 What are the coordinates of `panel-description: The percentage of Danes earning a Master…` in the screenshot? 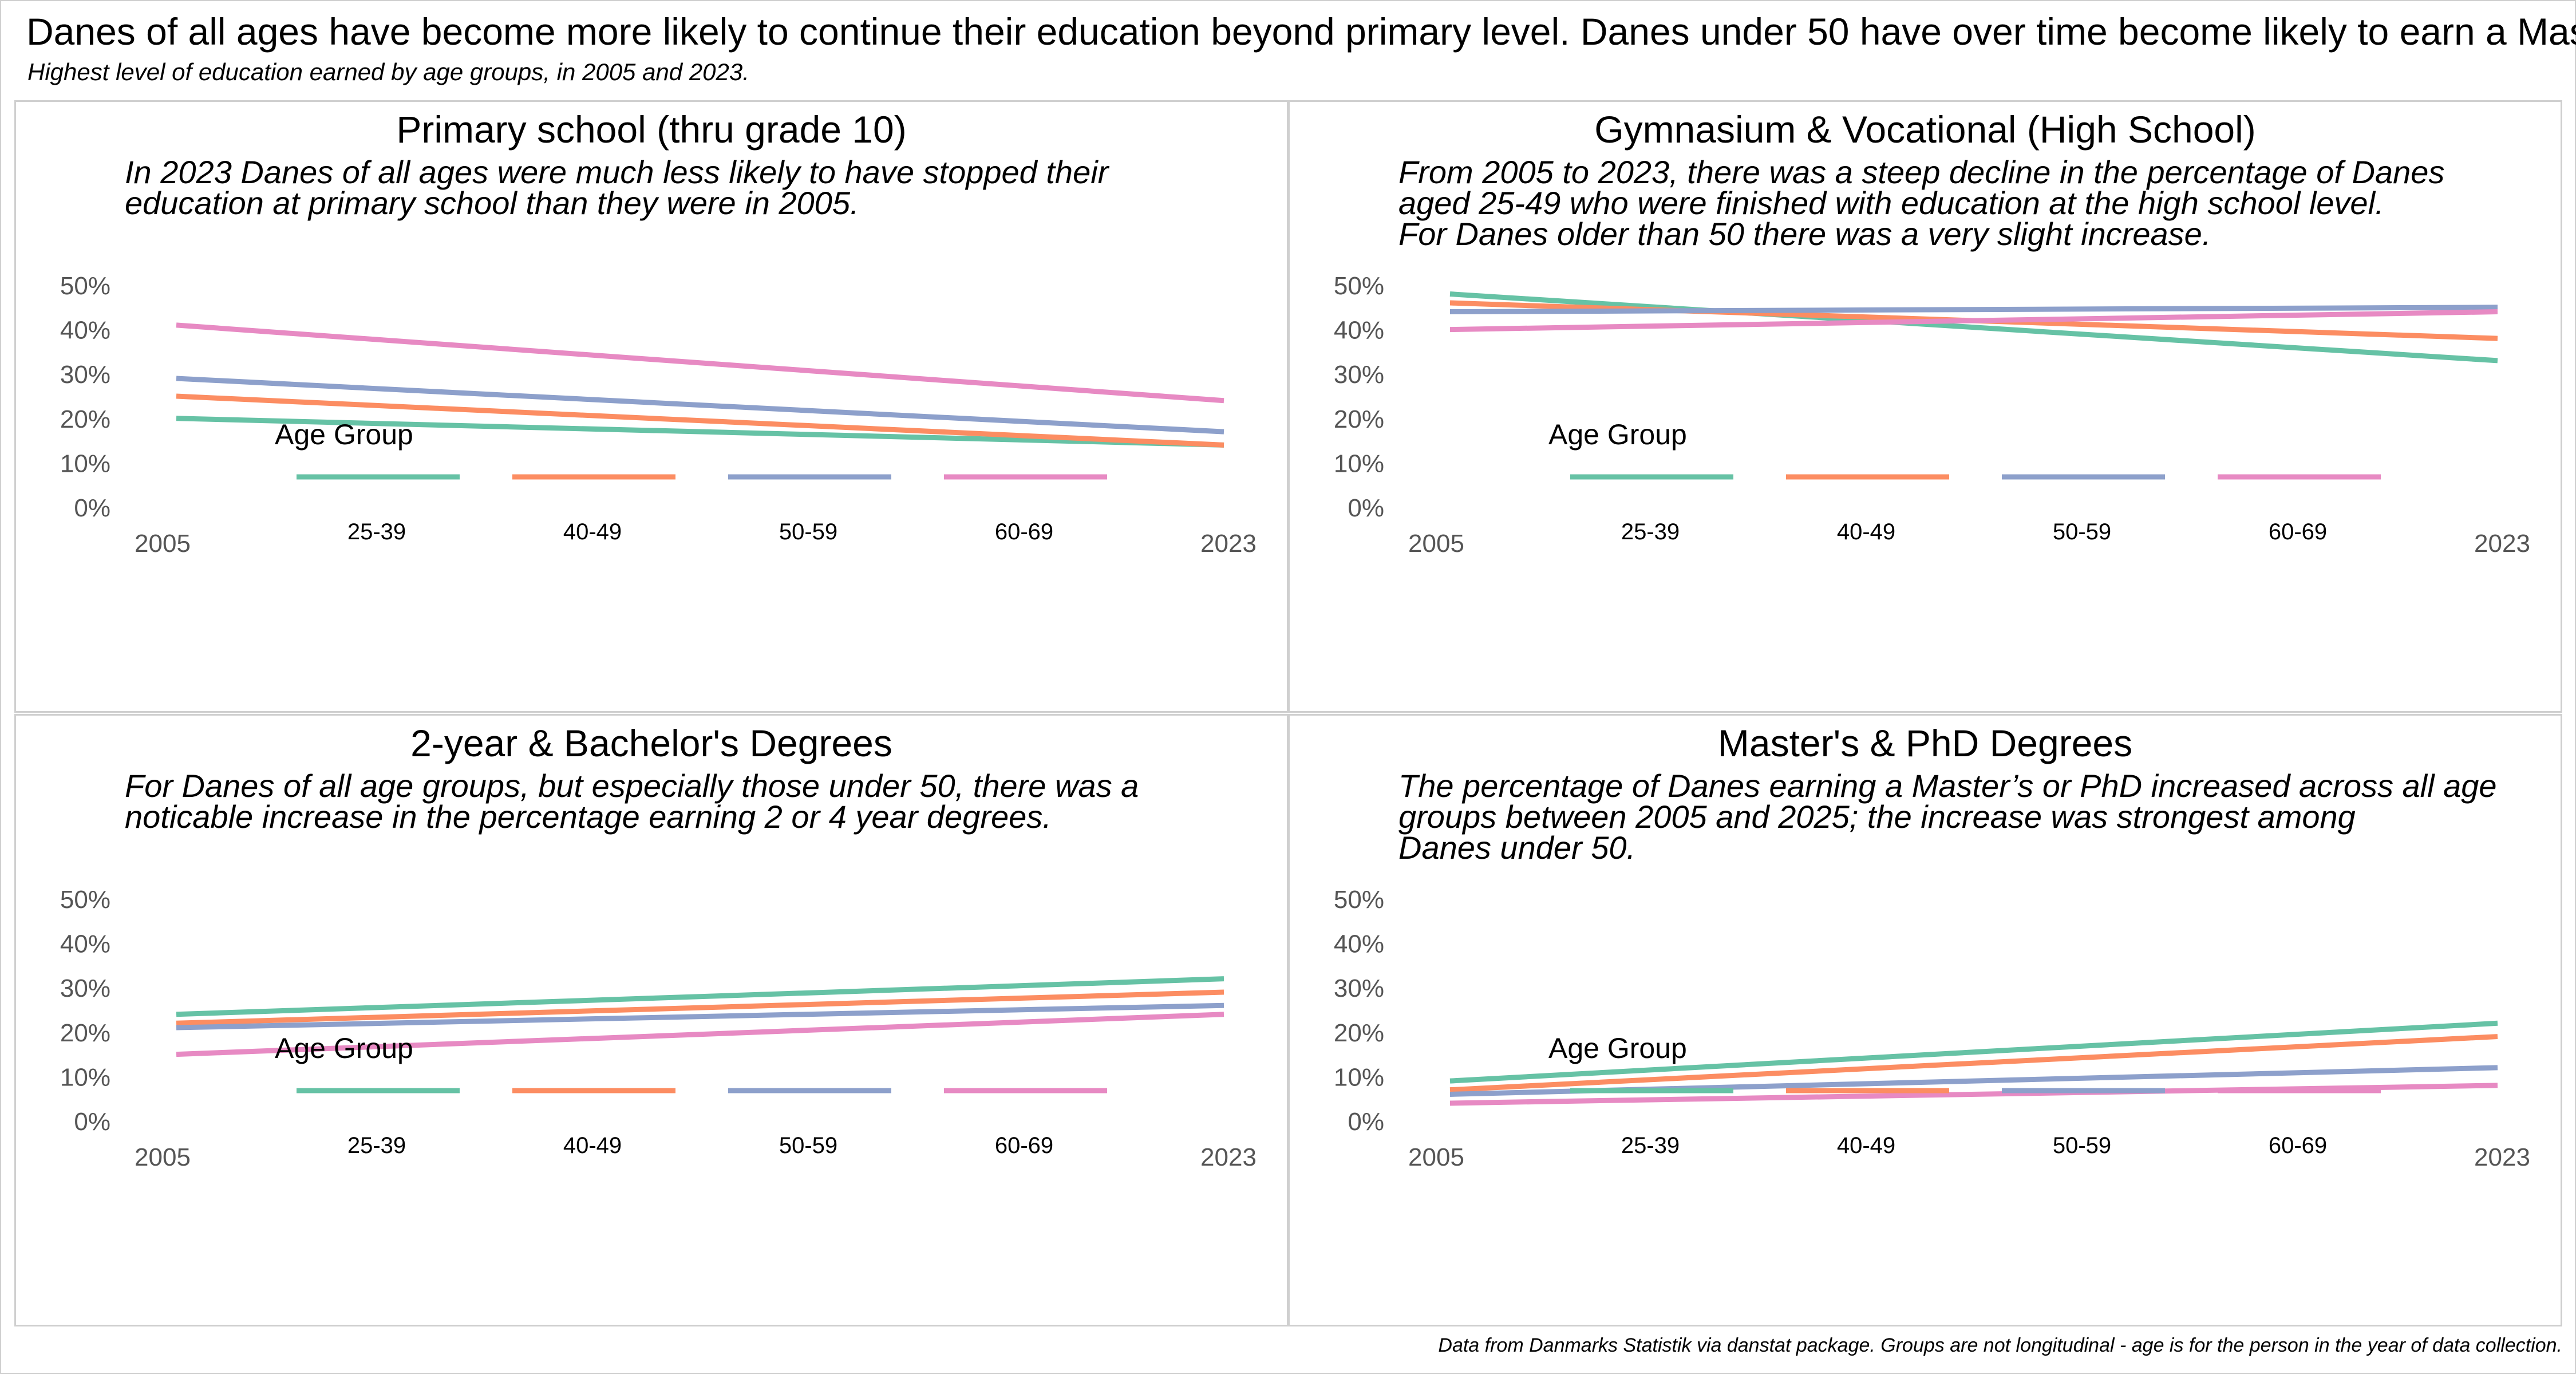 It's located at (1947, 817).